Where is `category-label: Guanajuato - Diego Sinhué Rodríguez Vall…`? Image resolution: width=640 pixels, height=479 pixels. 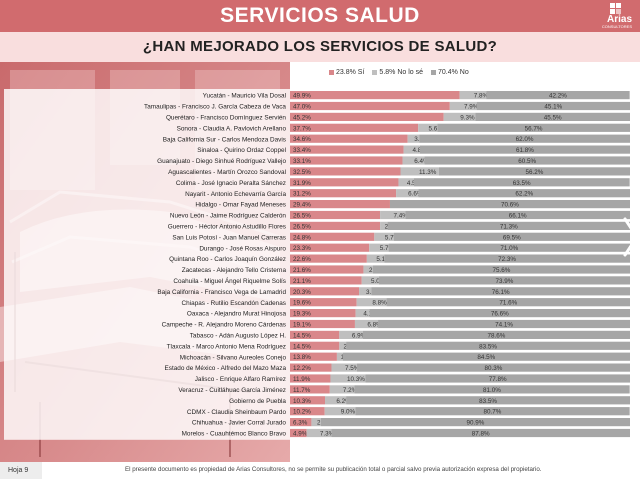
category-label: Guanajuato - Diego Sinhué Rodríguez Vall… is located at coordinates (221, 161).